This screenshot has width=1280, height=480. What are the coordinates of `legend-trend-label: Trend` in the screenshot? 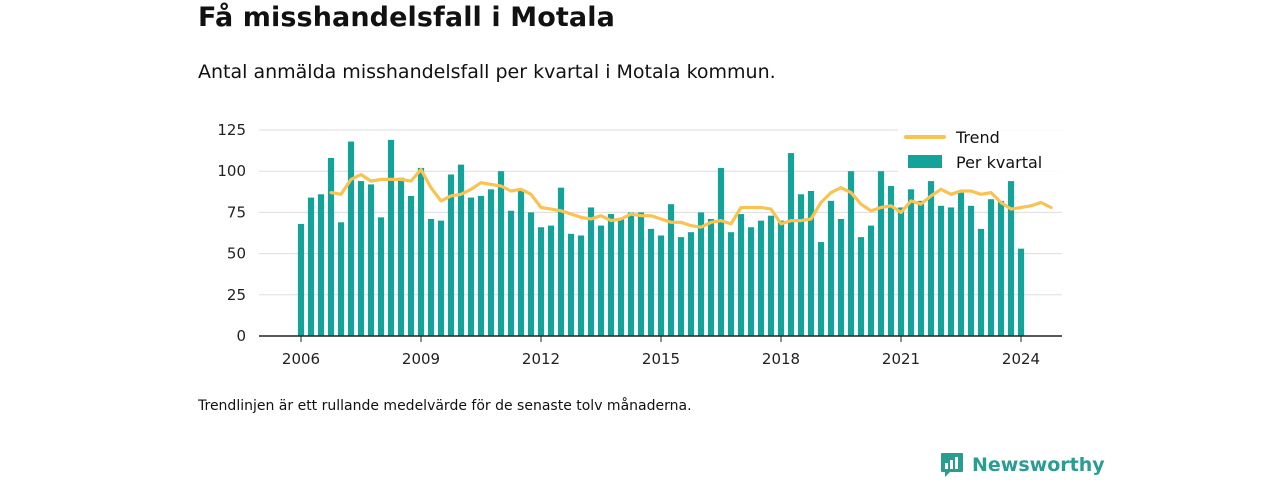 It's located at (977, 137).